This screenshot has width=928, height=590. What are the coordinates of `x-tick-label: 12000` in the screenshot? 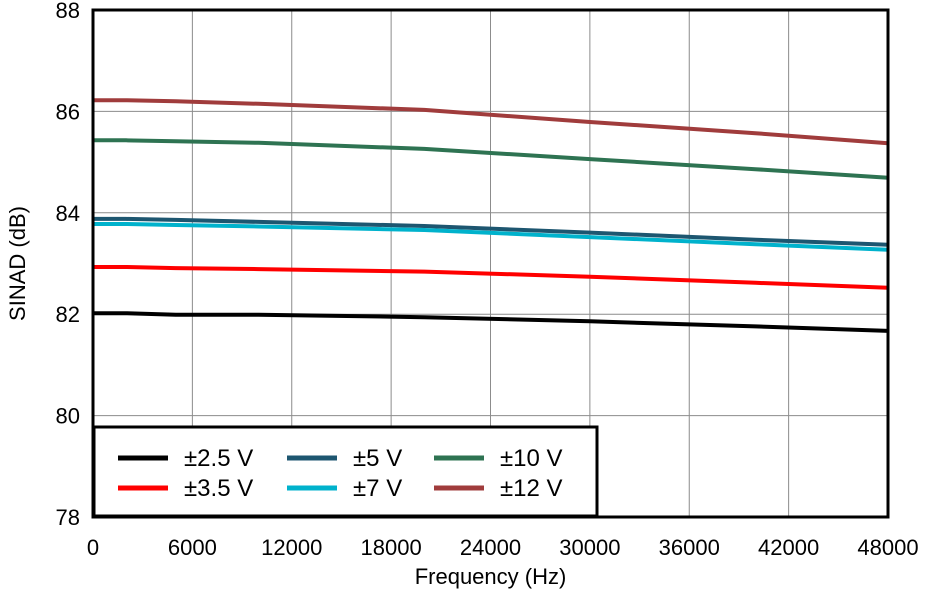 It's located at (291, 547).